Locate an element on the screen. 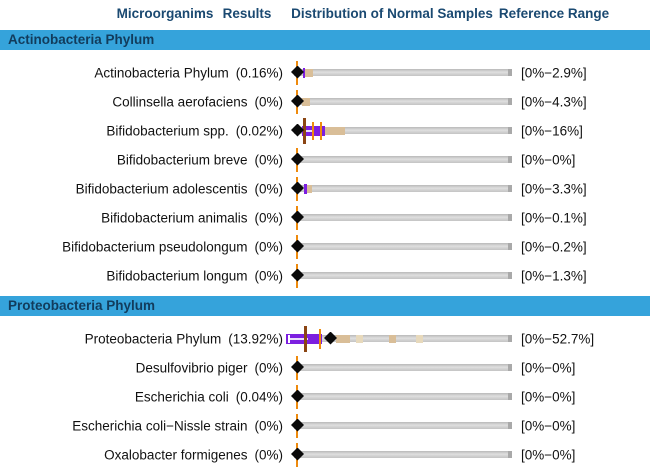  table-row: Bifidobacterium breve (0%) [0%−0%] is located at coordinates (325, 159).